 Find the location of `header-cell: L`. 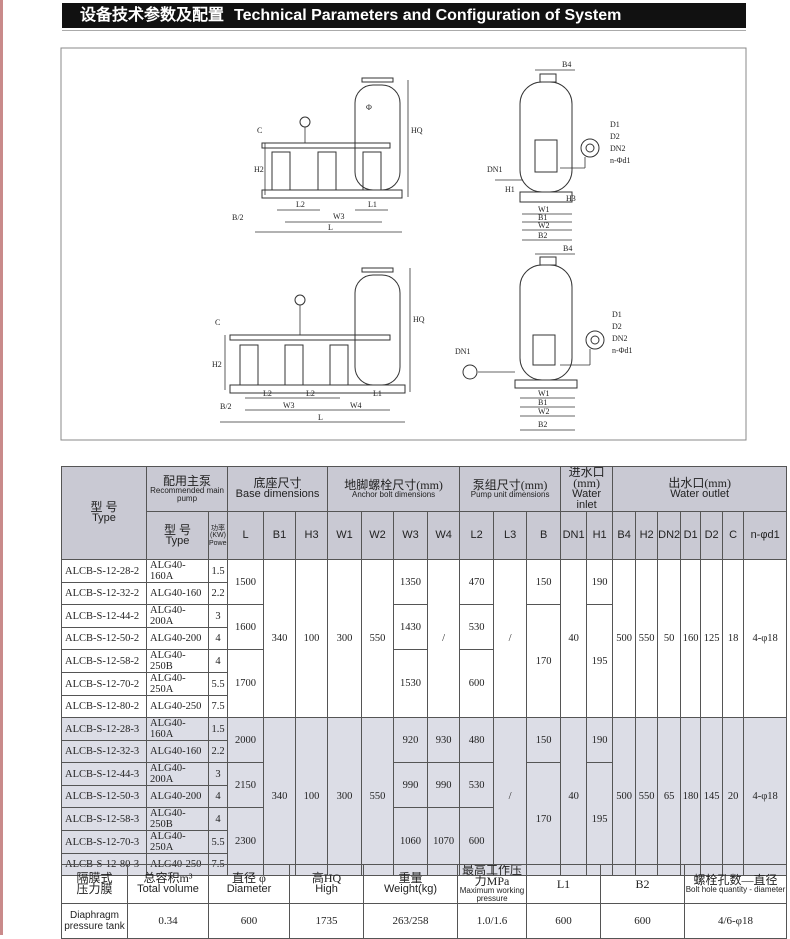

header-cell: L is located at coordinates (246, 535).